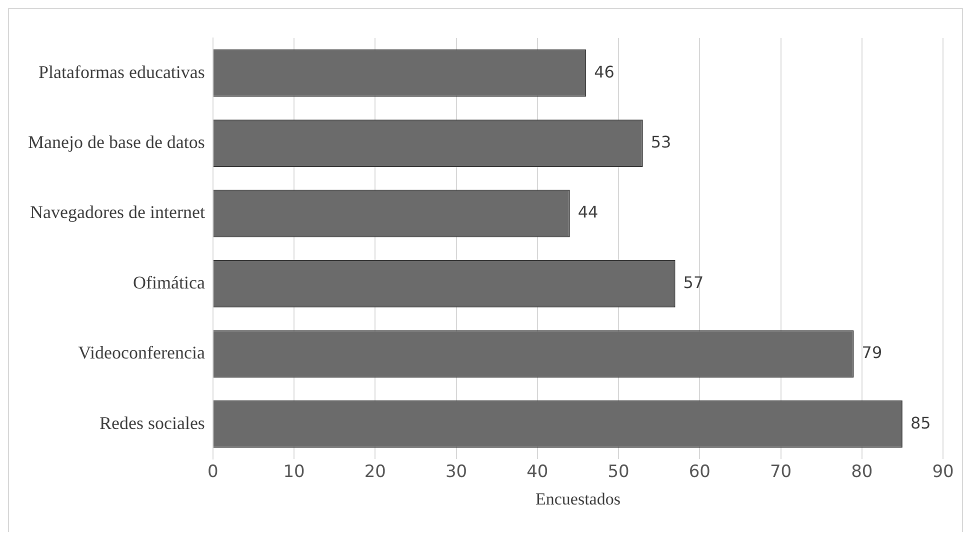 The width and height of the screenshot is (973, 534). Describe the element at coordinates (872, 352) in the screenshot. I see `data-label: 79` at that location.